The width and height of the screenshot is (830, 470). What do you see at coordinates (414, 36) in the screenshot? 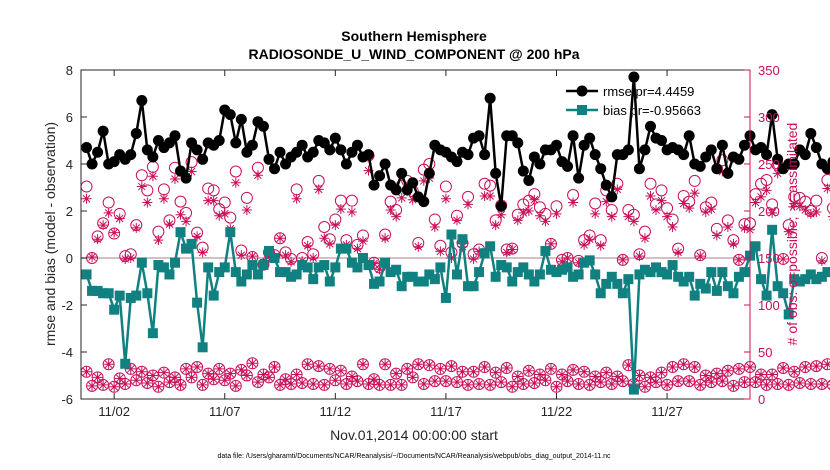
I see `chart-title: Southern Hemisphere` at bounding box center [414, 36].